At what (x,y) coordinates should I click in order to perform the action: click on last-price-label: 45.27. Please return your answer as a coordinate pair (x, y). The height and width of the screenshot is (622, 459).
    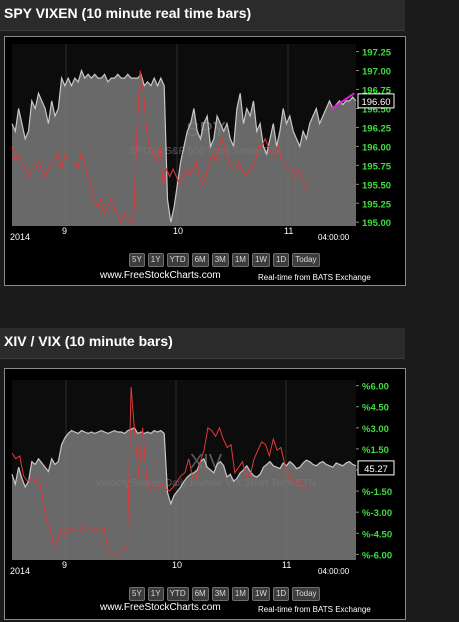
    Looking at the image, I should click on (376, 469).